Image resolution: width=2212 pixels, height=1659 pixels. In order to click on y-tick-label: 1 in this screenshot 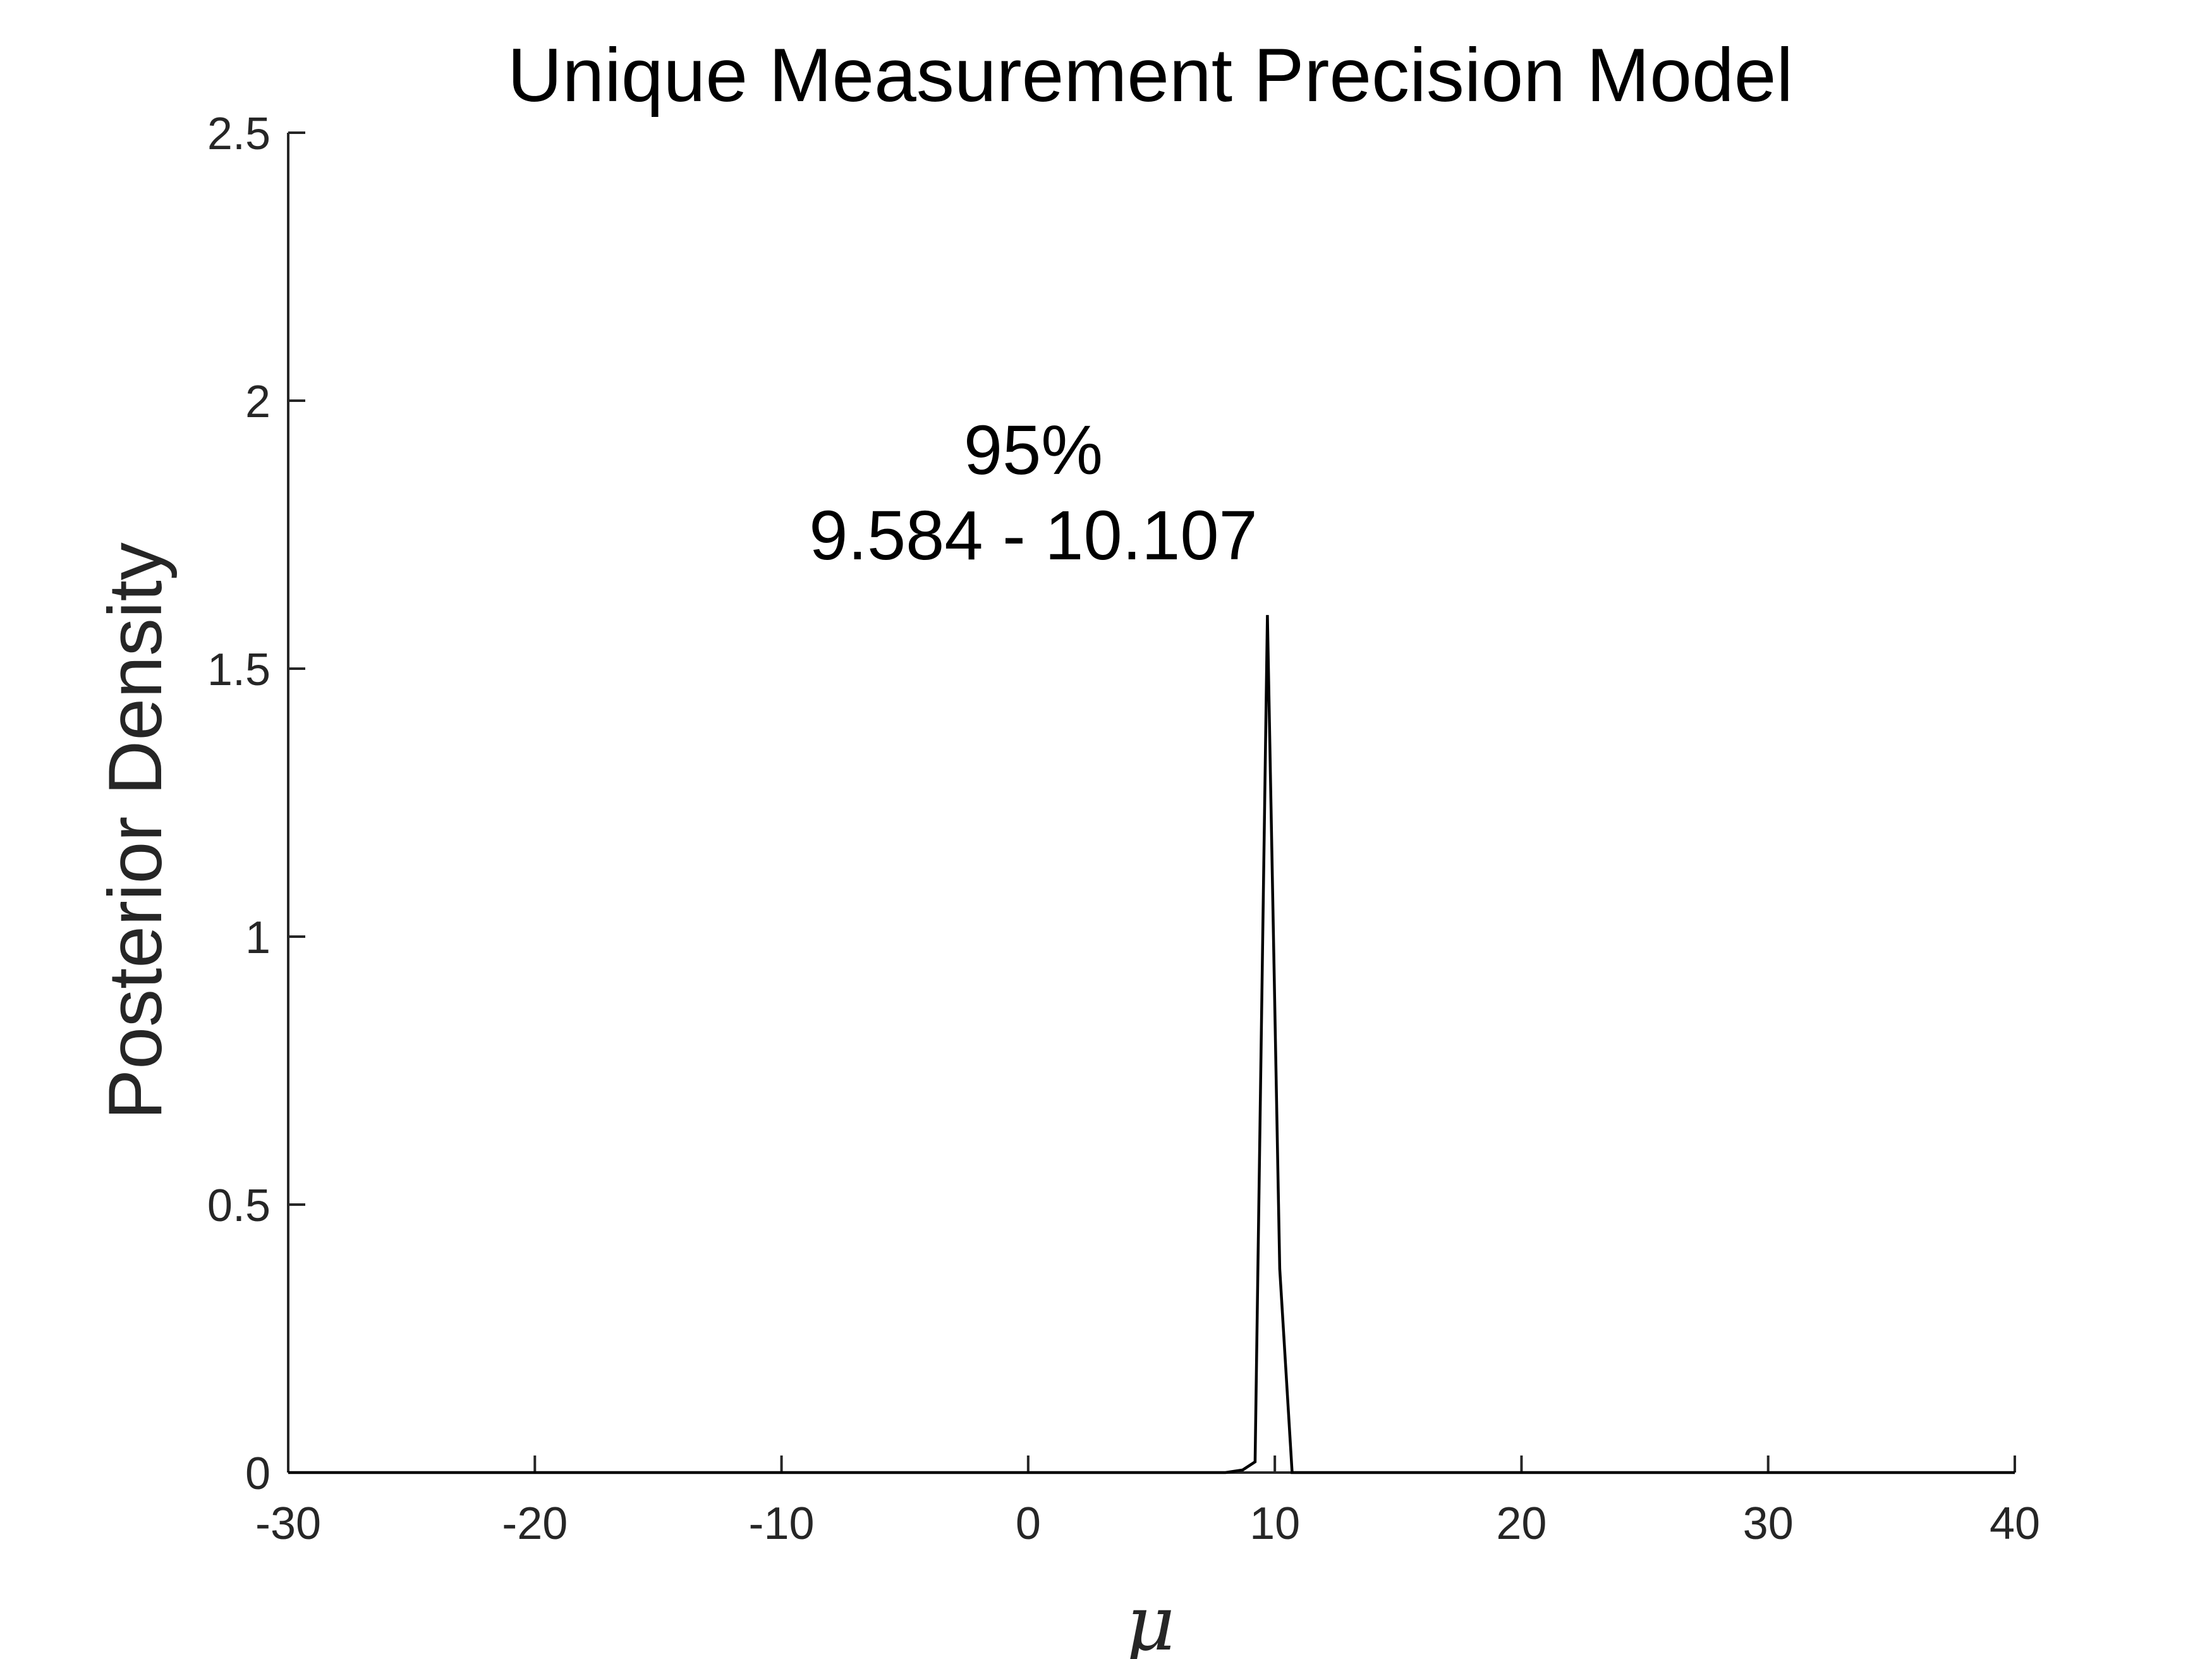, I will do `click(257, 938)`.